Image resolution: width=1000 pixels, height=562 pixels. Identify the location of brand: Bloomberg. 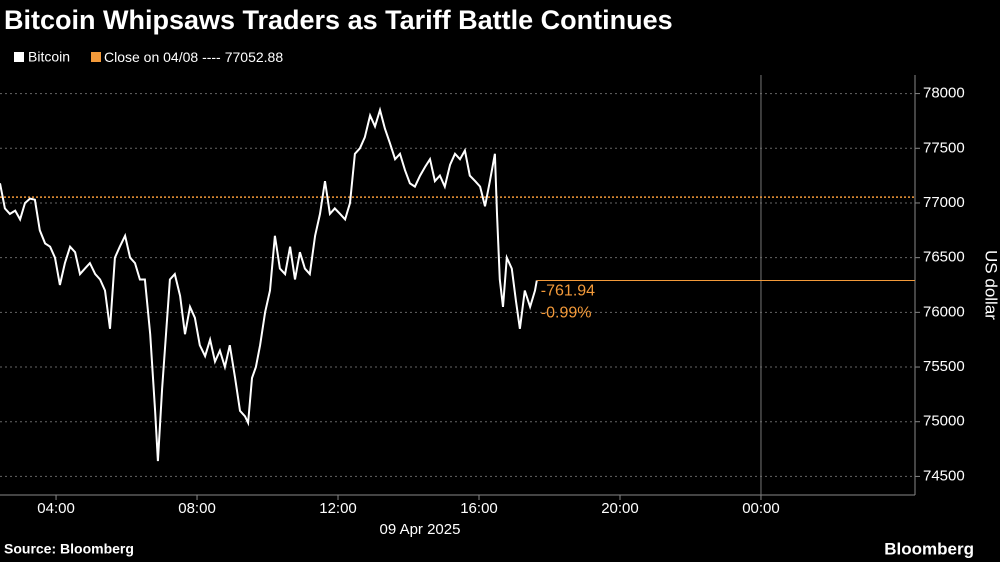
(929, 548).